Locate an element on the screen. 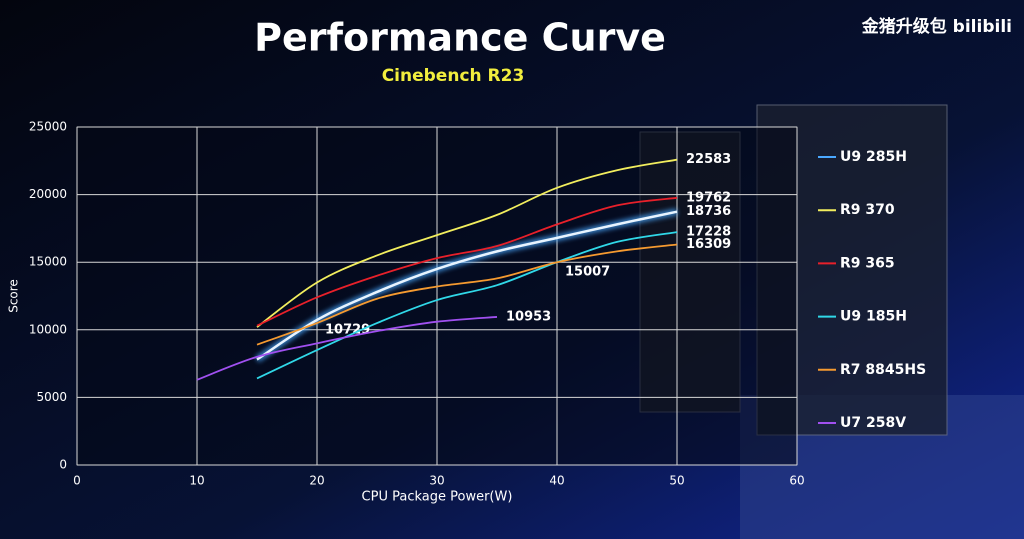  x-tick-label: 0 is located at coordinates (77, 481).